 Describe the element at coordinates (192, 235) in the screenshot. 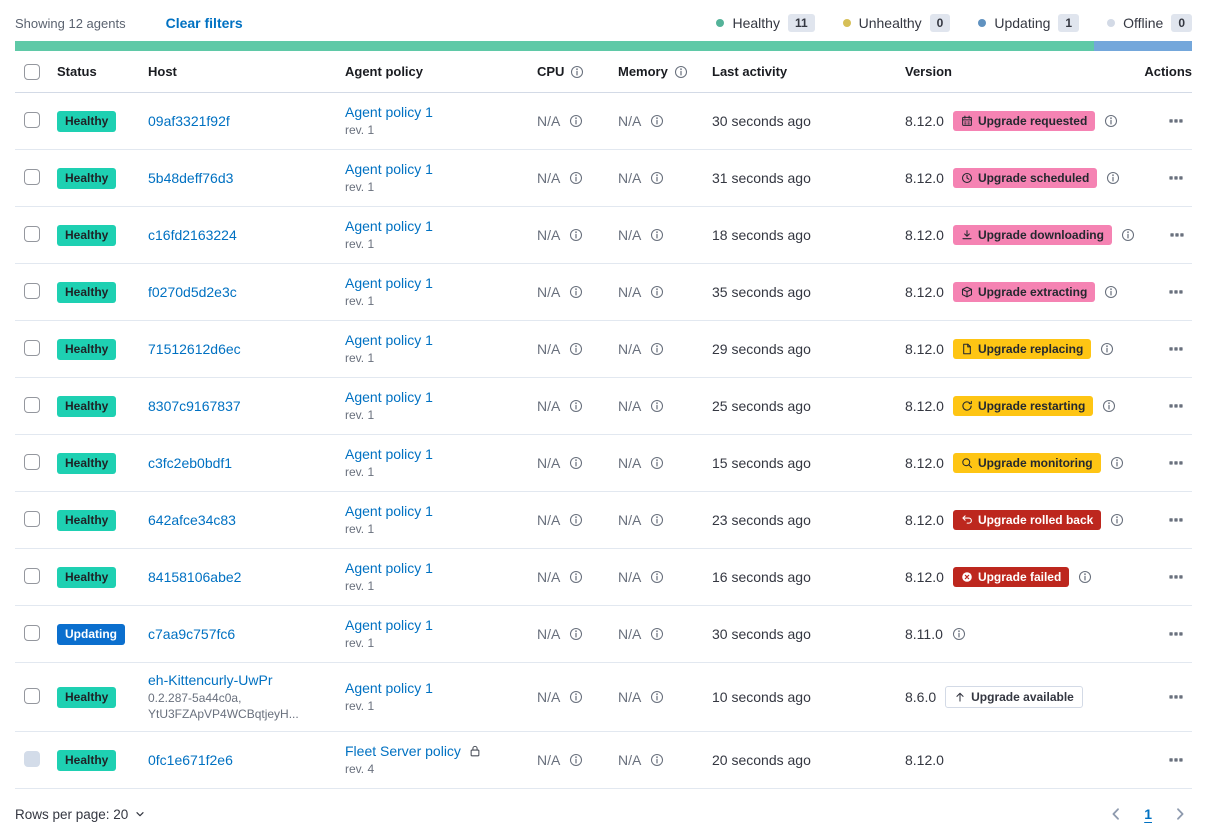

I see `host-link: c16fd2163224` at that location.